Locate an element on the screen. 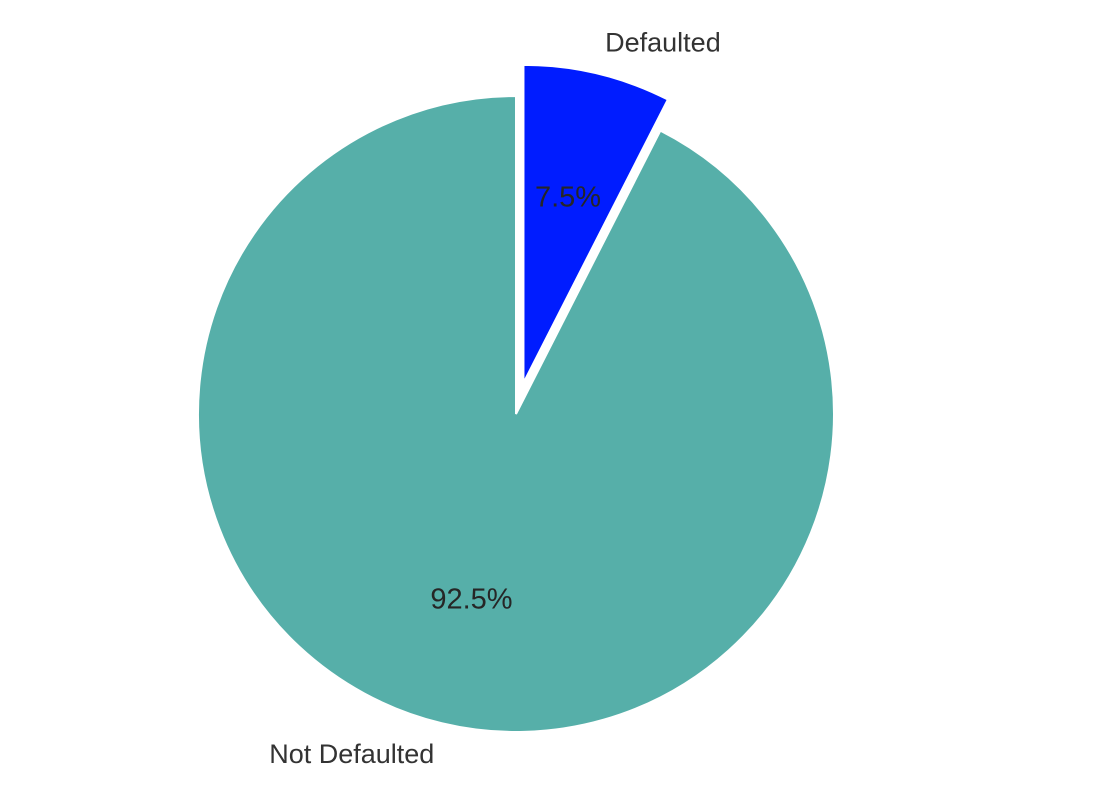  pie-pct-label: 7.5% is located at coordinates (568, 197).